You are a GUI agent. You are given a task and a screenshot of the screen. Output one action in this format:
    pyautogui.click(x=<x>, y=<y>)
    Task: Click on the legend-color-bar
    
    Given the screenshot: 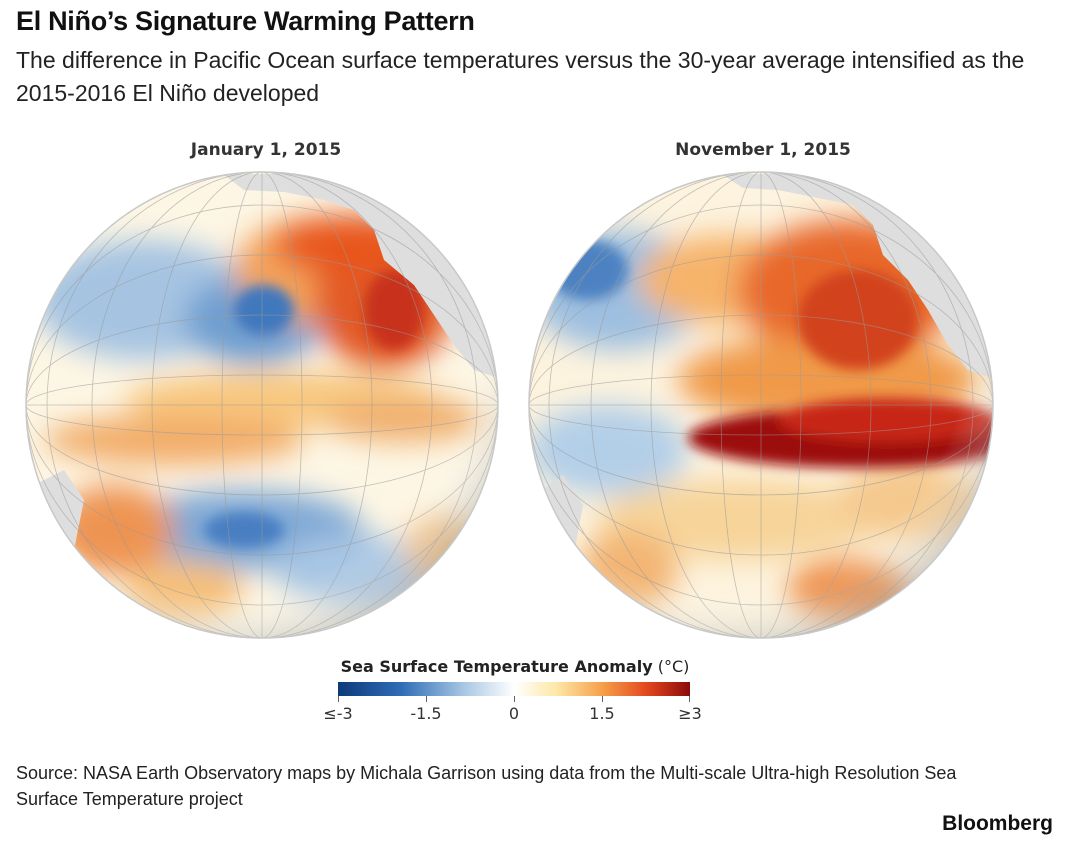 What is the action you would take?
    pyautogui.click(x=514, y=689)
    